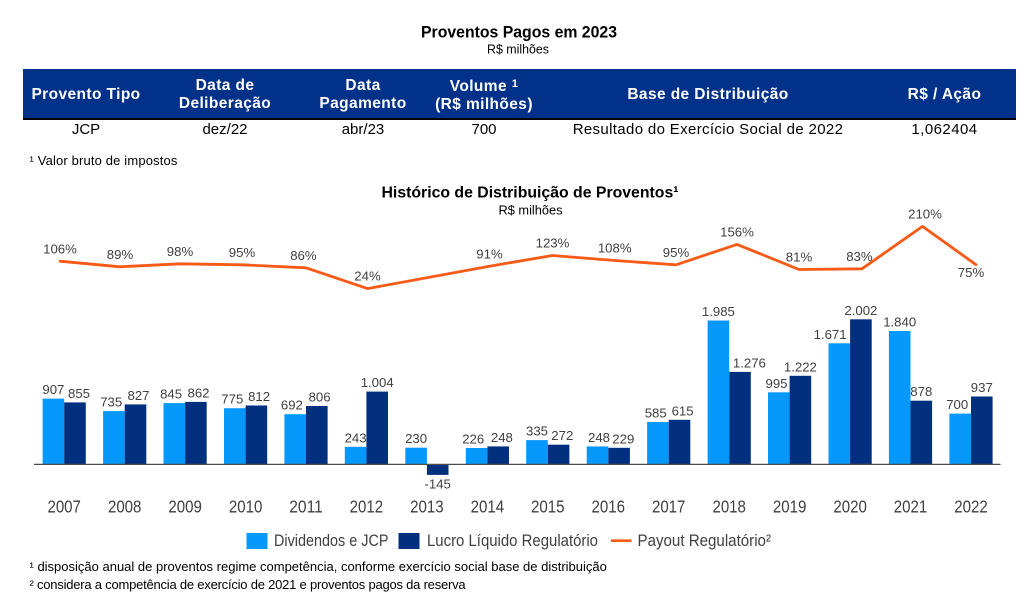 Image resolution: width=1024 pixels, height=598 pixels. Describe the element at coordinates (331, 540) in the screenshot. I see `svg-text: Dividendos e JCP` at that location.